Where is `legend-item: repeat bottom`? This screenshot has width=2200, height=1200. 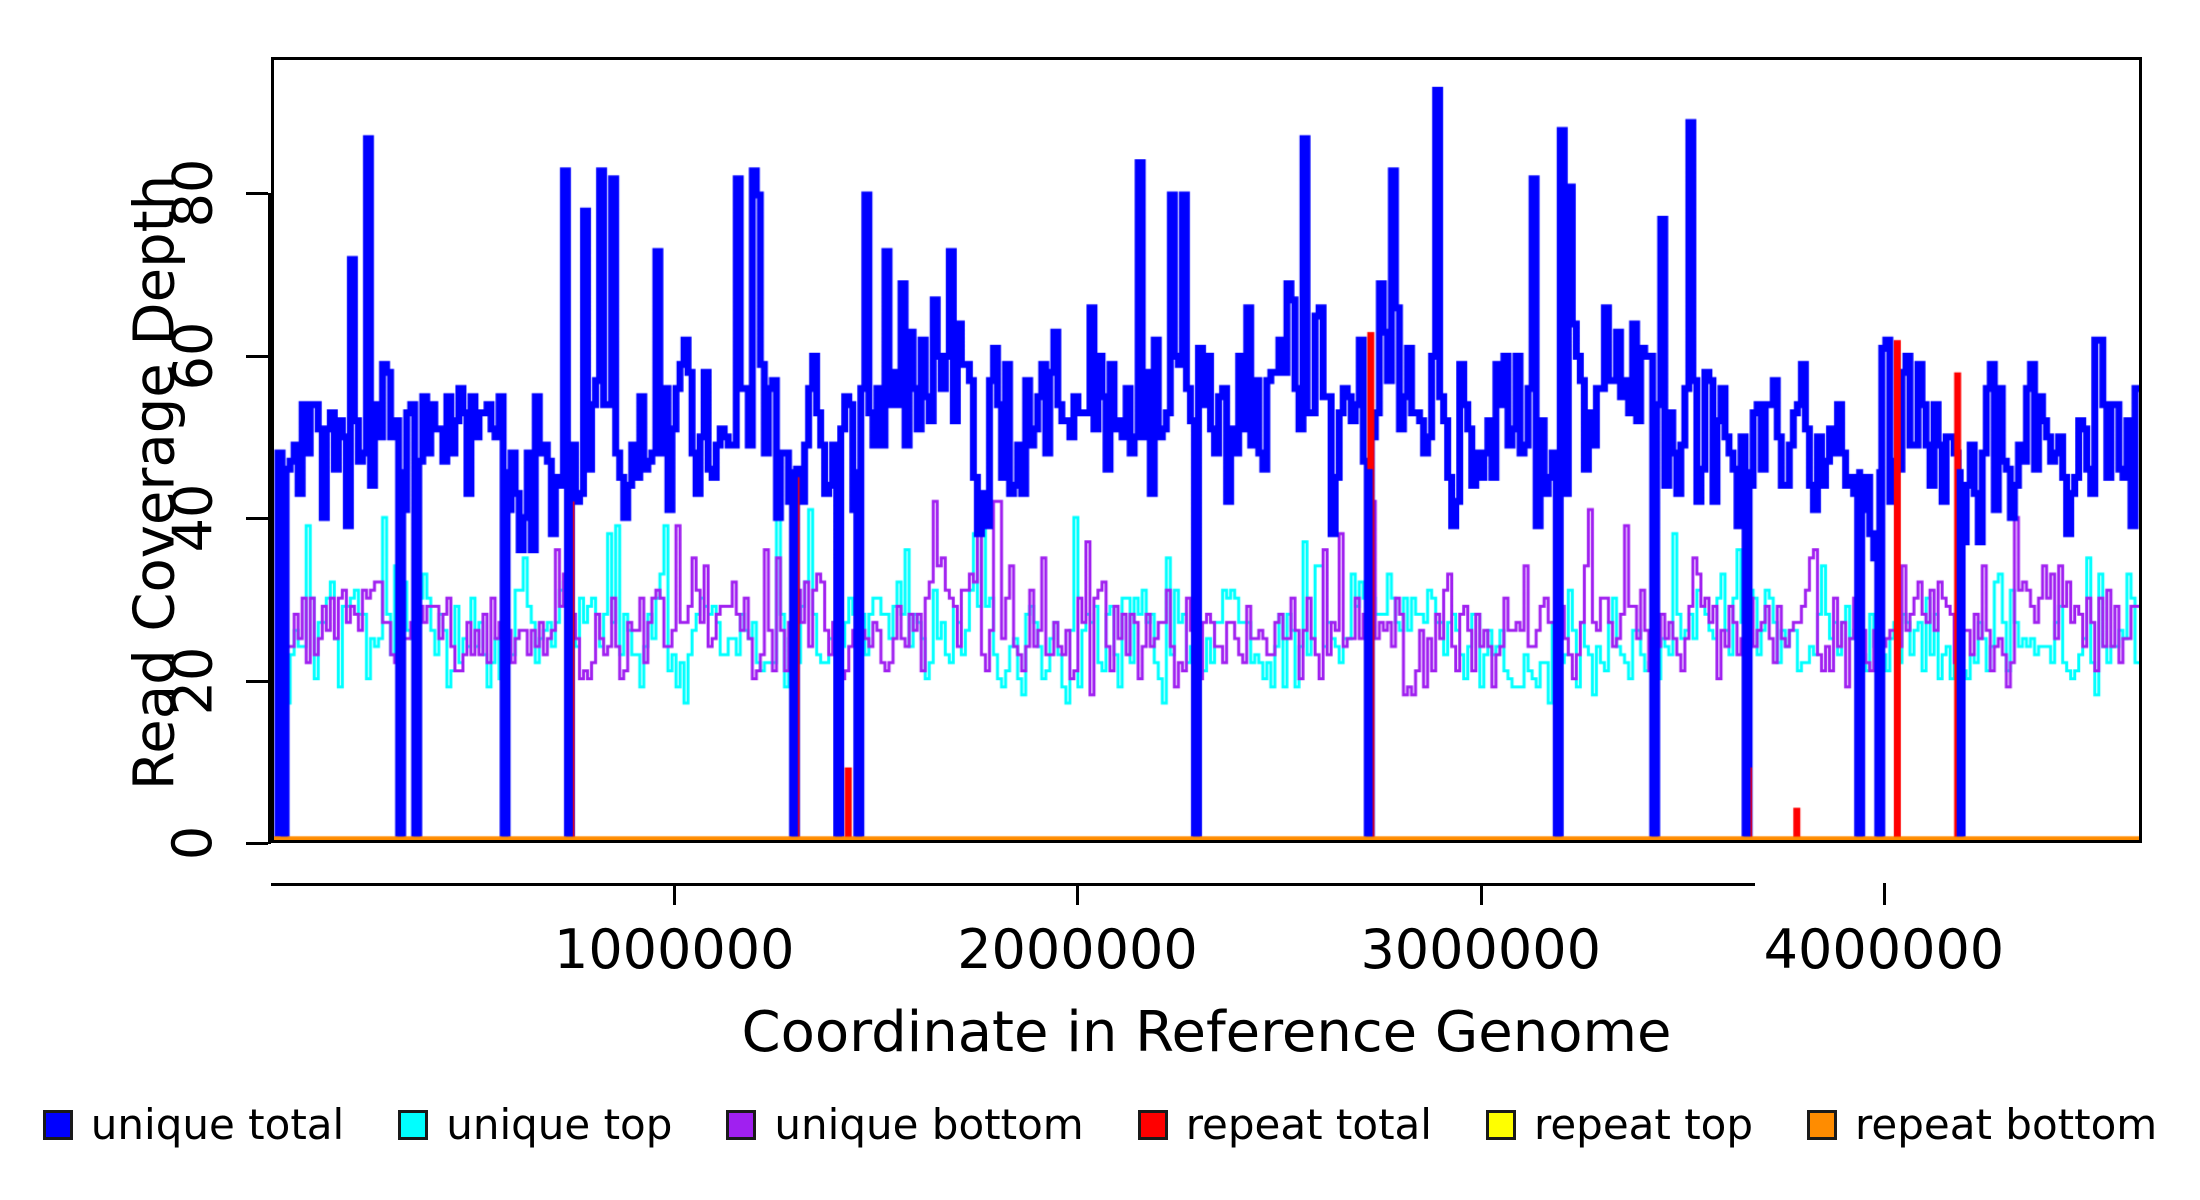
legend-item: repeat bottom is located at coordinates (1982, 1125).